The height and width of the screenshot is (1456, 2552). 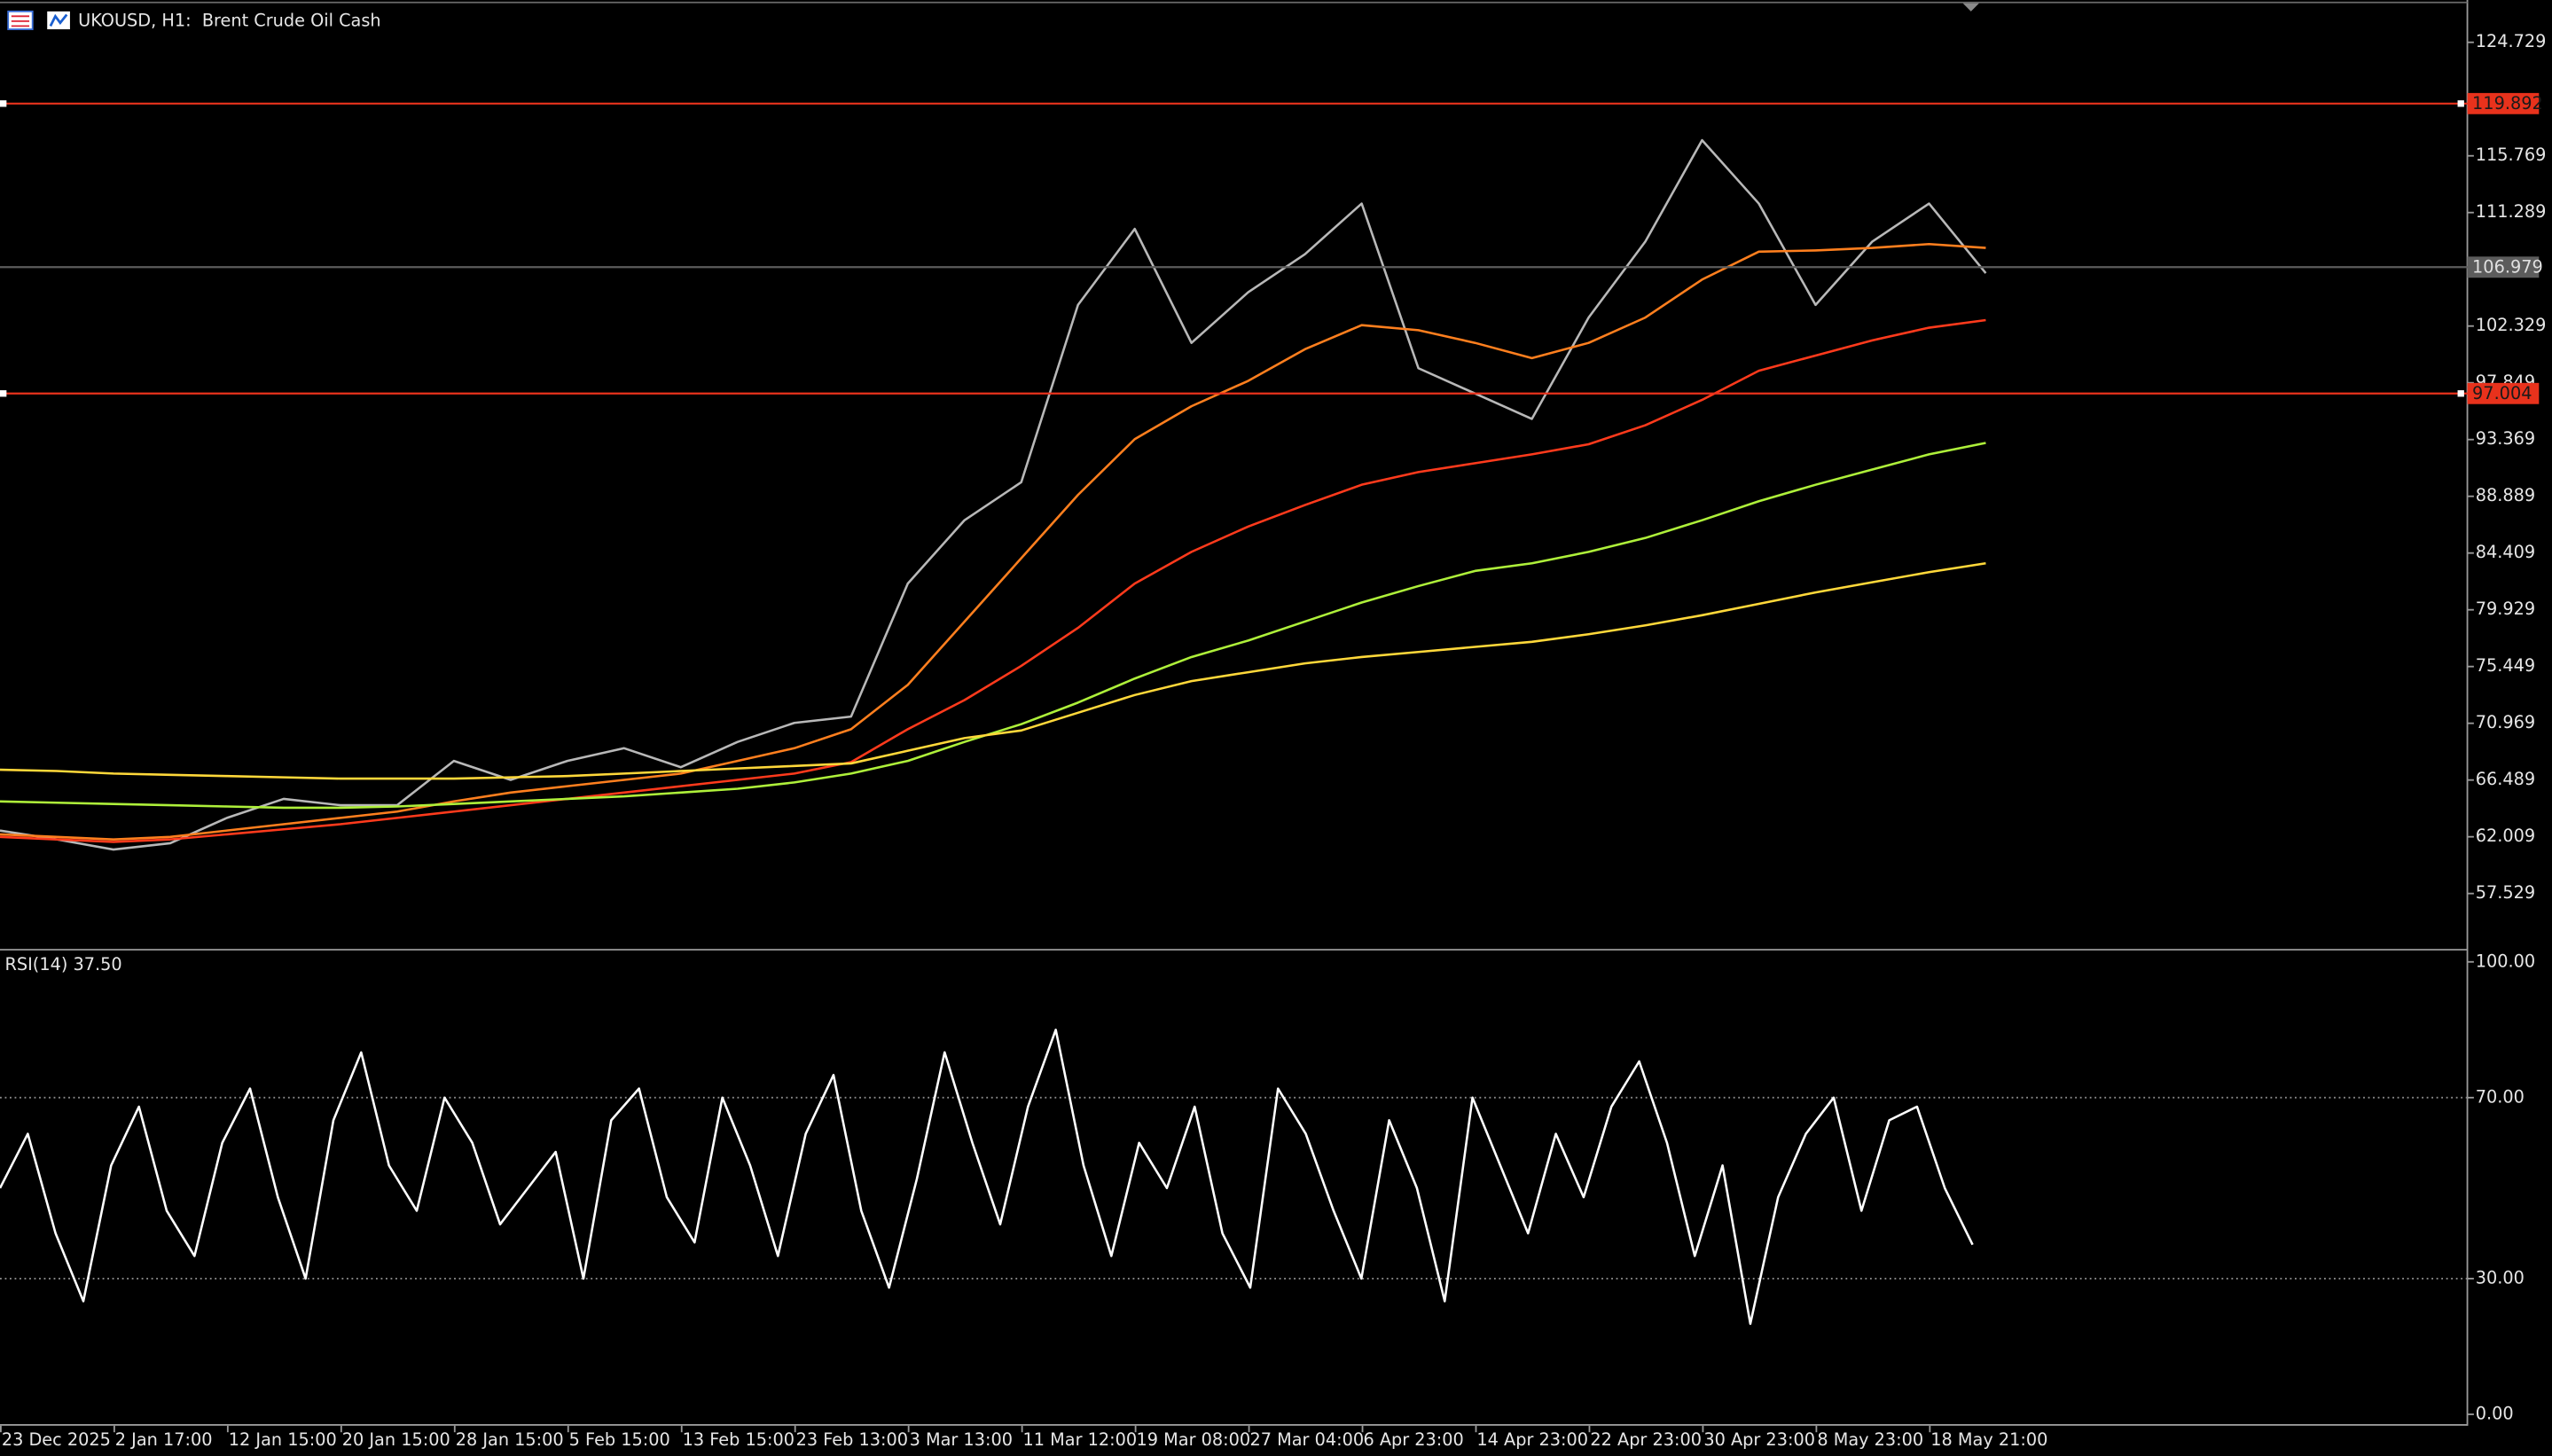 I want to click on x-tick-label: 6 Apr 23:00, so click(x=1413, y=1439).